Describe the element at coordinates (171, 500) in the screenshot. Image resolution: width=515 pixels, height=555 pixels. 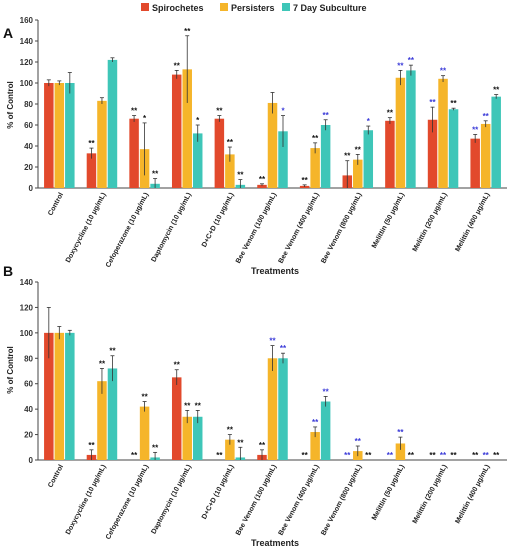
I see `panel-b-category-label: Daptomycin (10 μg/mL)` at that location.